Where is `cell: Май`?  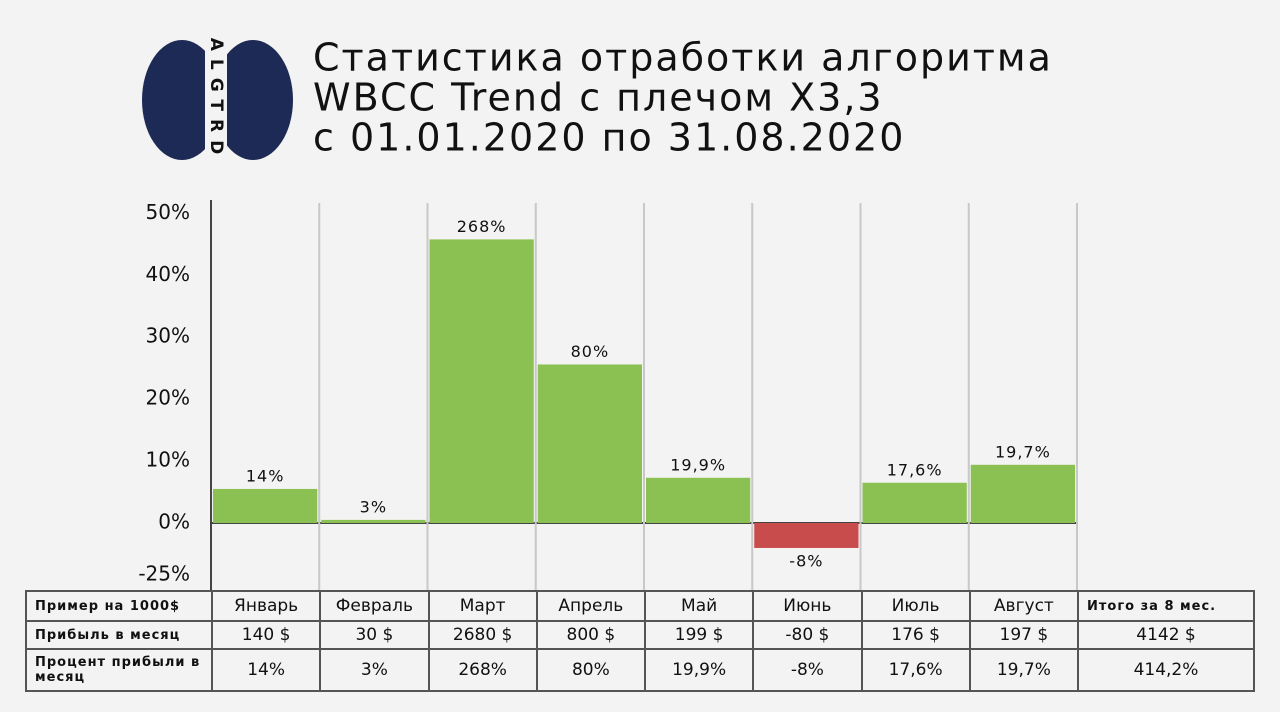 cell: Май is located at coordinates (699, 606).